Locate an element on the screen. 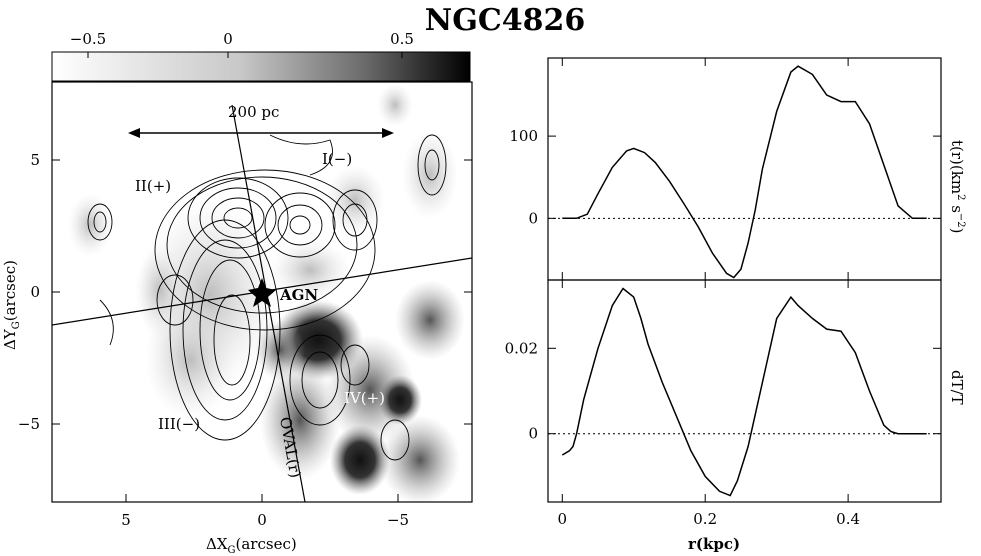 This screenshot has width=981, height=556. scale-bar: 200 pc is located at coordinates (261, 120).